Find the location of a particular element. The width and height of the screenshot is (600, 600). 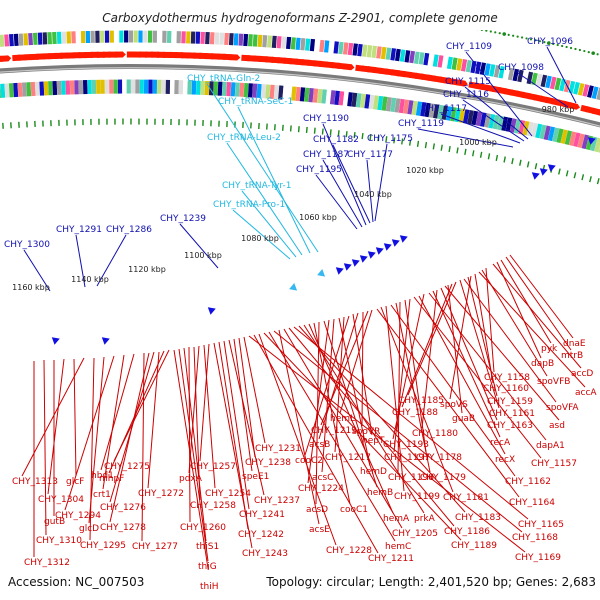

bottom-gene-label: CHY_1186 is located at coordinates (467, 532).